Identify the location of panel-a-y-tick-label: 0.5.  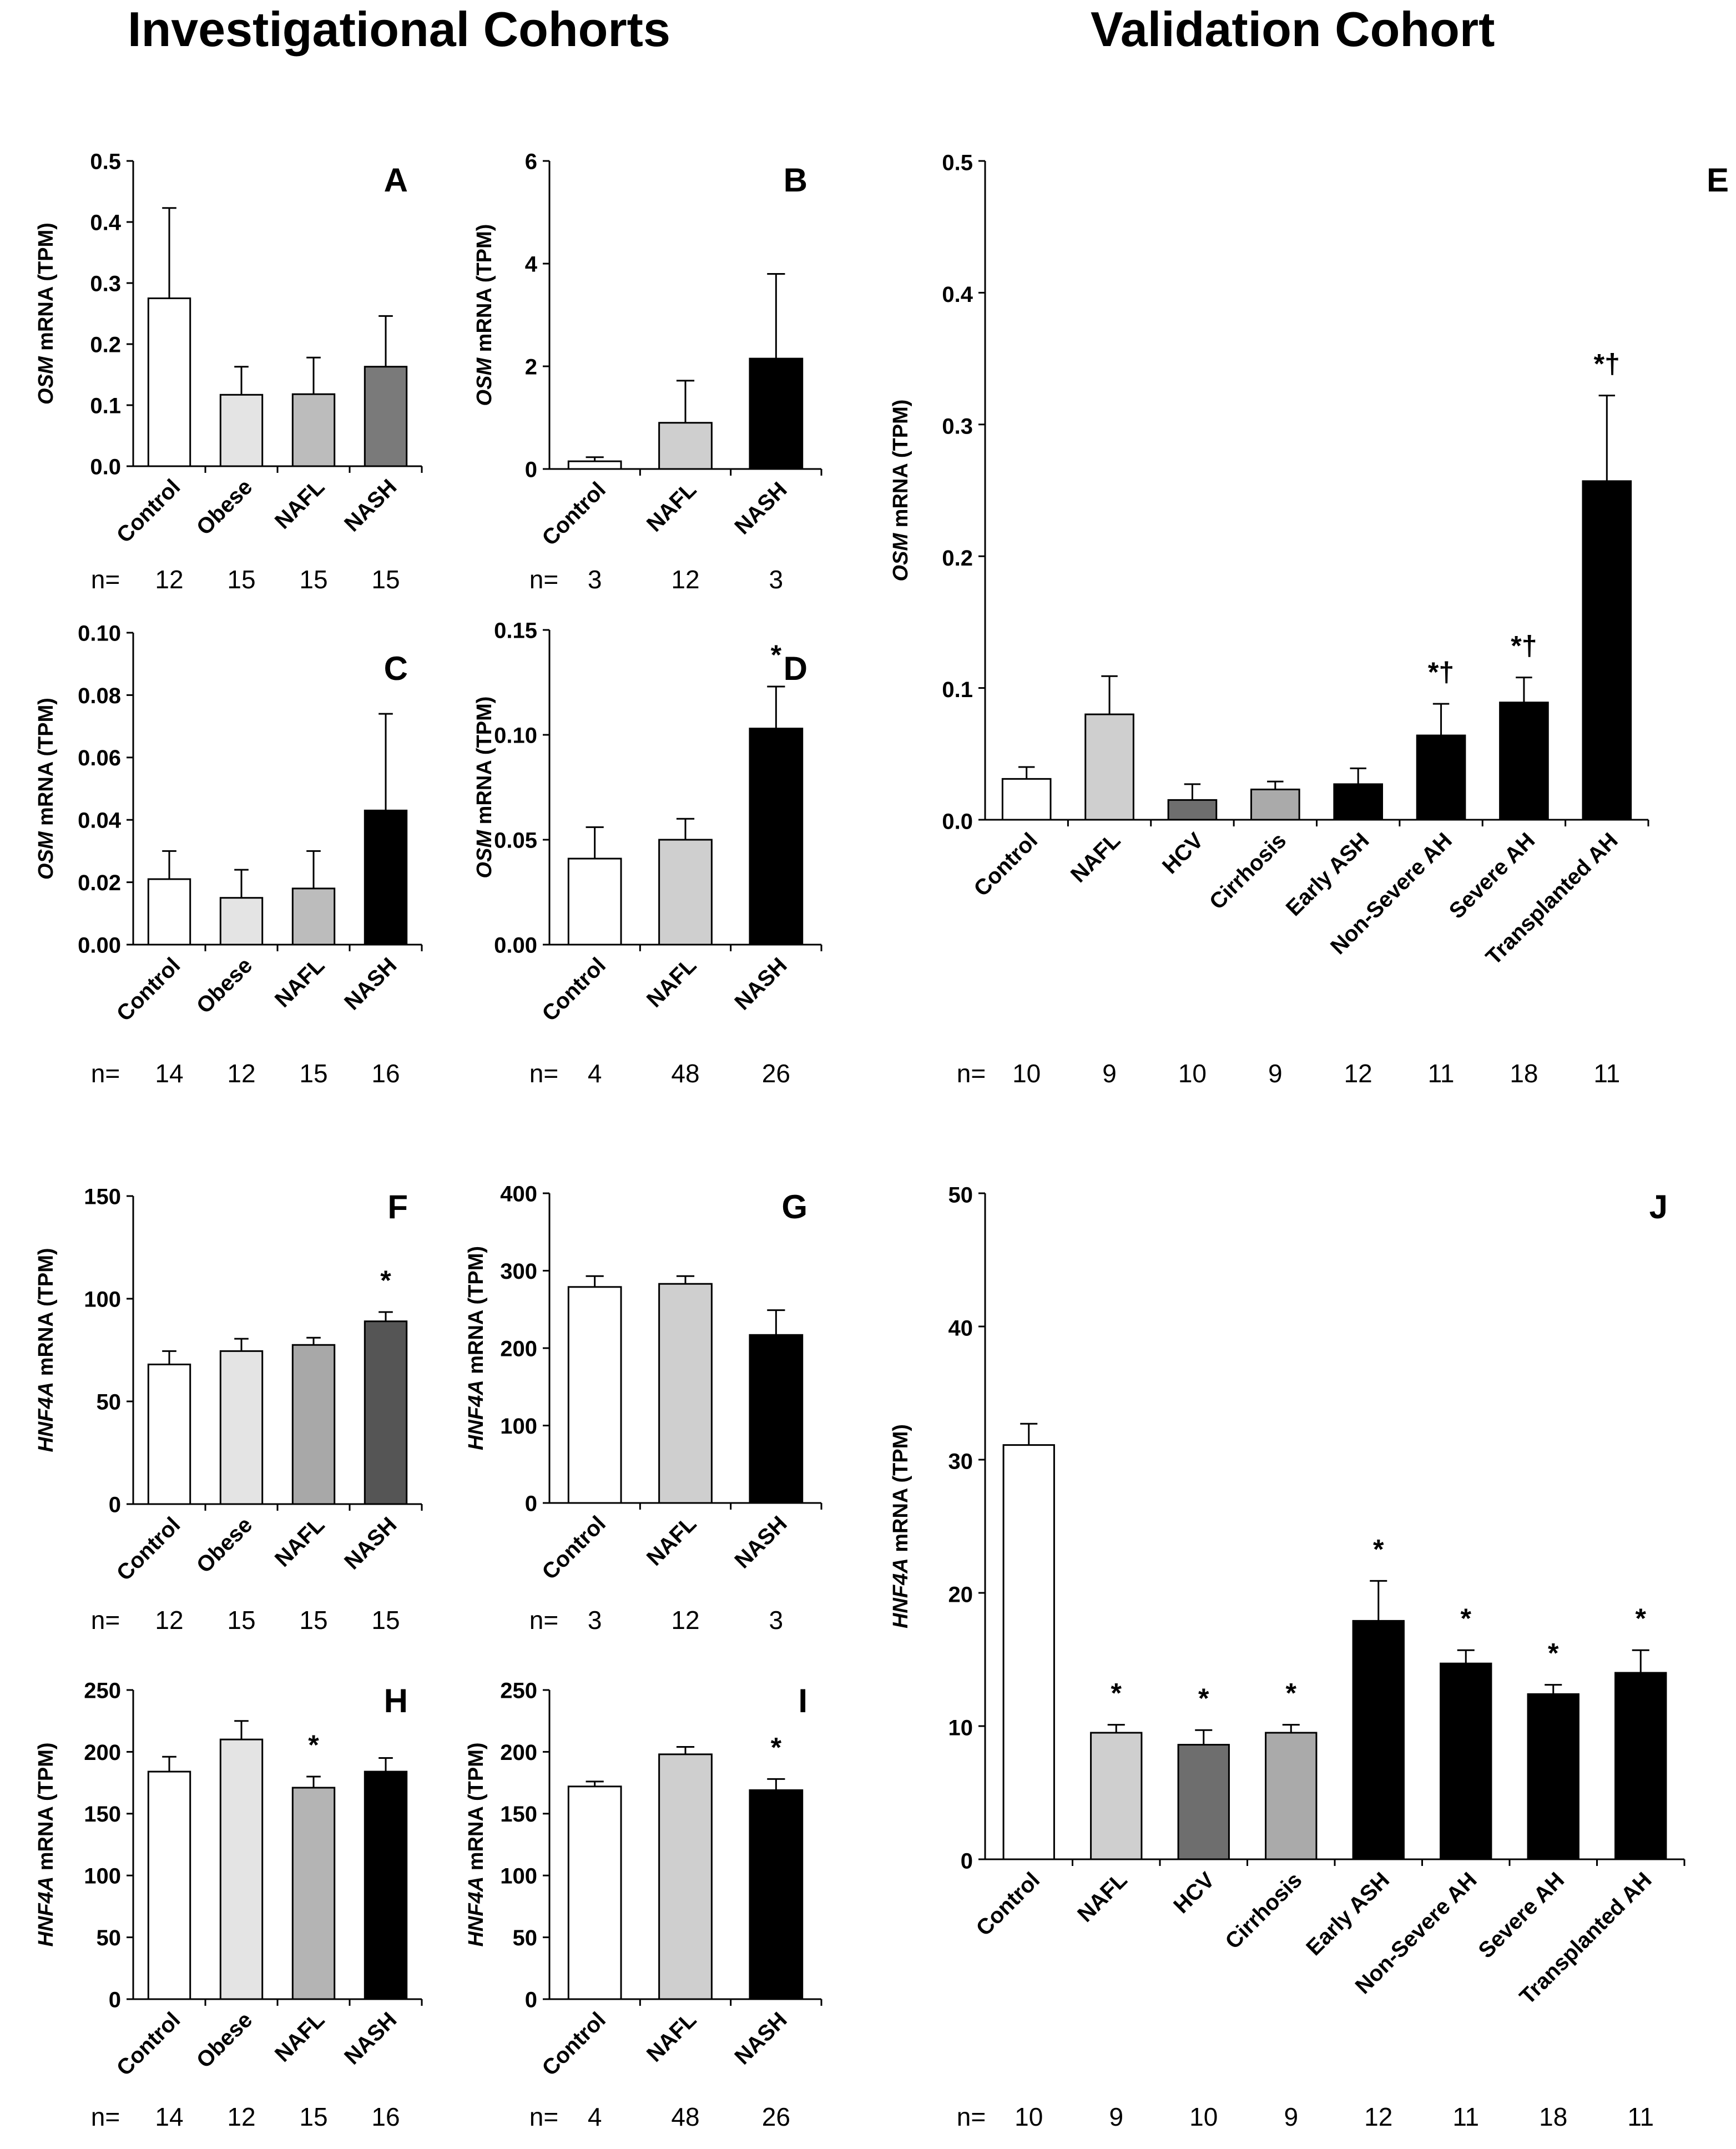
(105, 161).